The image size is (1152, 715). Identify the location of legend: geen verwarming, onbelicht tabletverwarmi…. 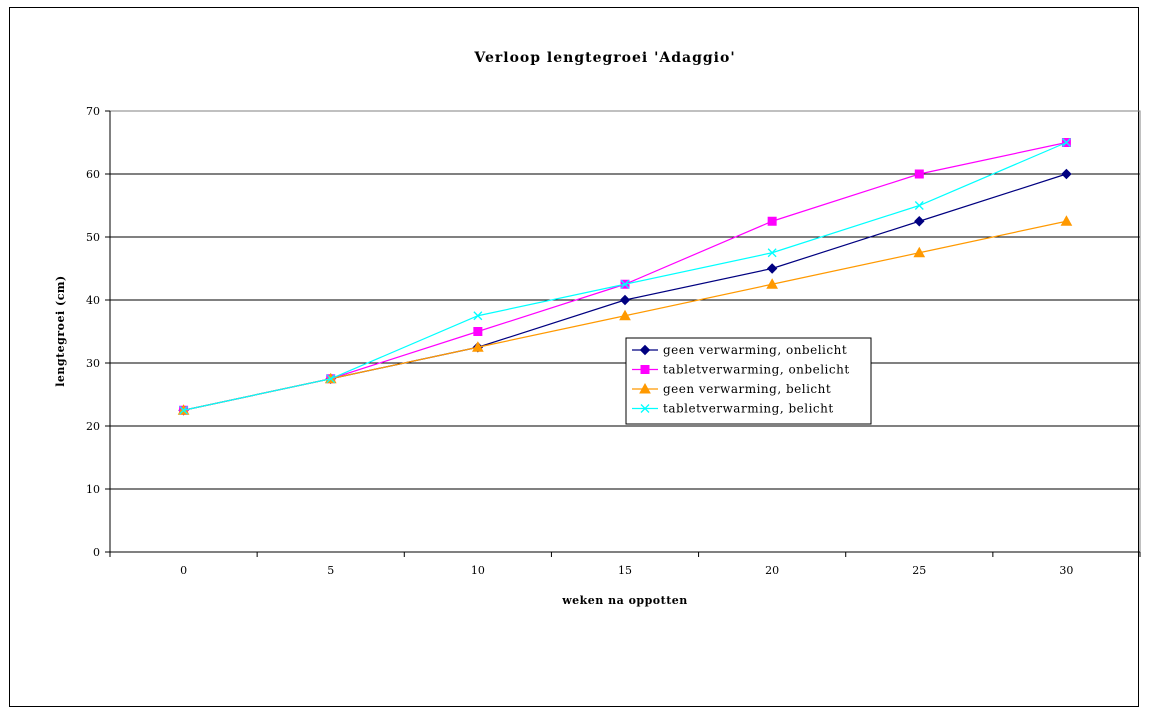
(748, 381).